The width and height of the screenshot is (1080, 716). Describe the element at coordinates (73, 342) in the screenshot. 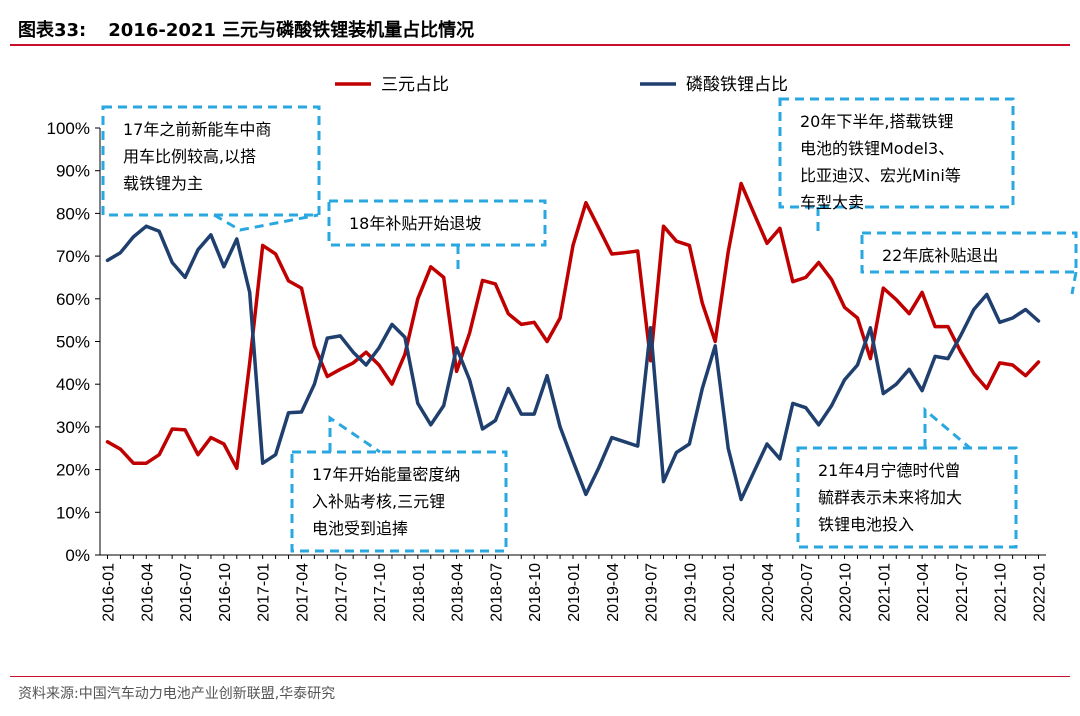

I see `y-tick-label: 50%` at that location.